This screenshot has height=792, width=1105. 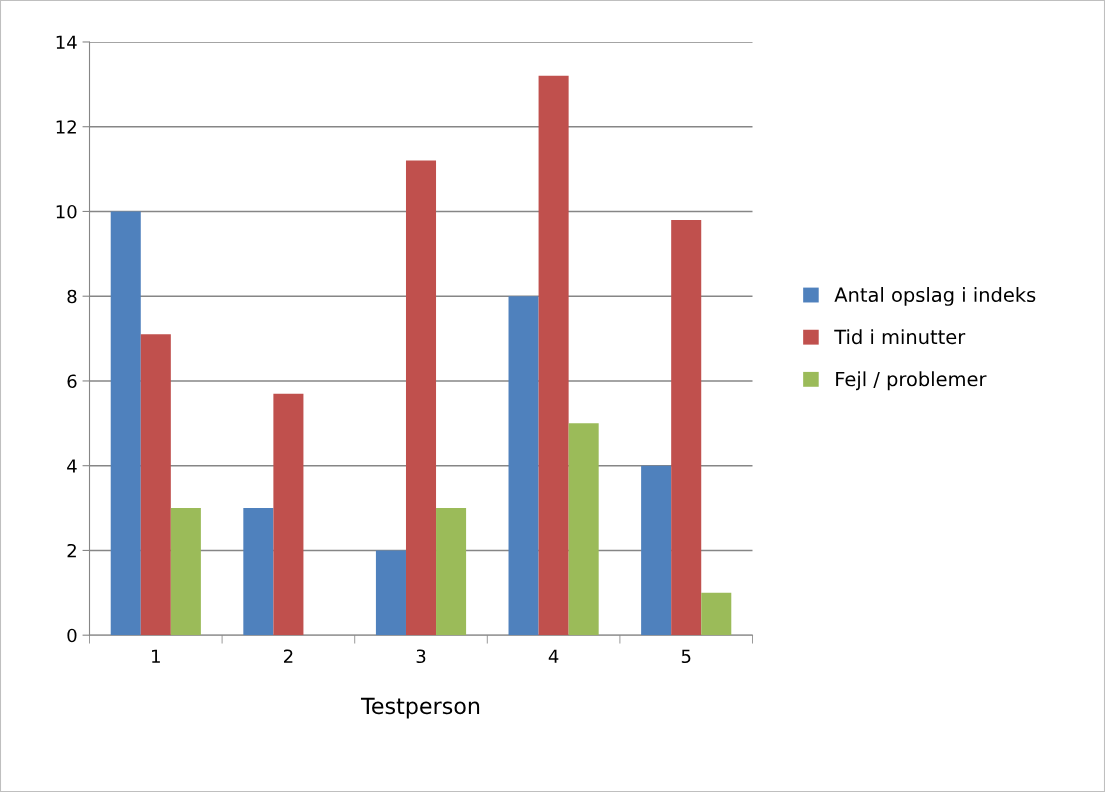 What do you see at coordinates (72, 296) in the screenshot?
I see `y-tick-label: 8` at bounding box center [72, 296].